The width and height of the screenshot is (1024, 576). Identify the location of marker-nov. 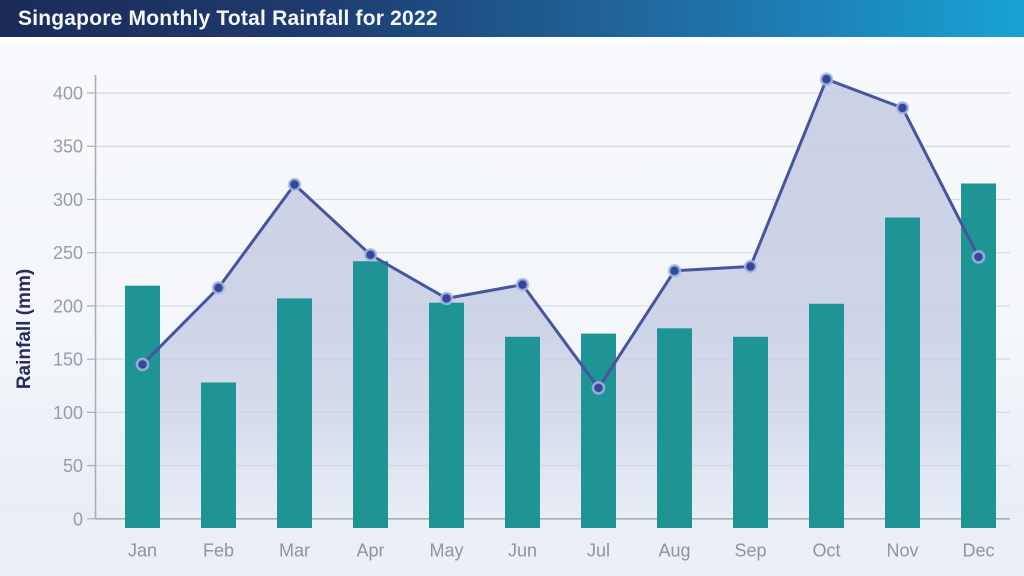
(902, 108).